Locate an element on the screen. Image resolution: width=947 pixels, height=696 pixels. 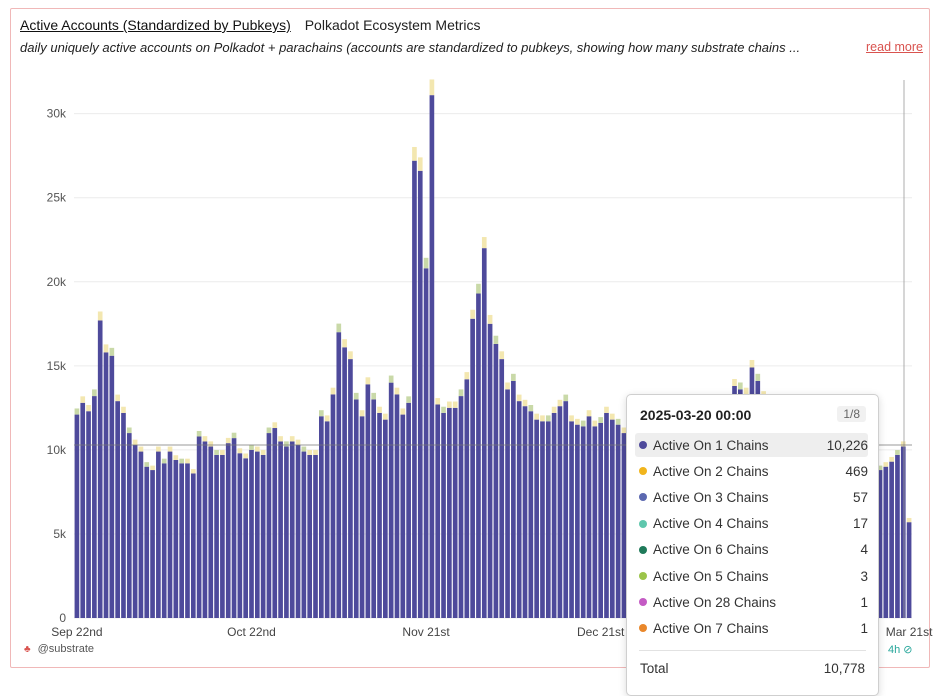
read-more-link: read more is located at coordinates (894, 47).